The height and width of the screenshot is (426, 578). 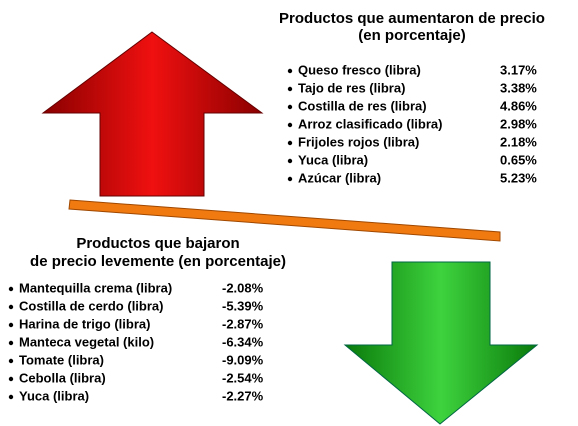 What do you see at coordinates (243, 341) in the screenshot?
I see `item-value: -6.34%` at bounding box center [243, 341].